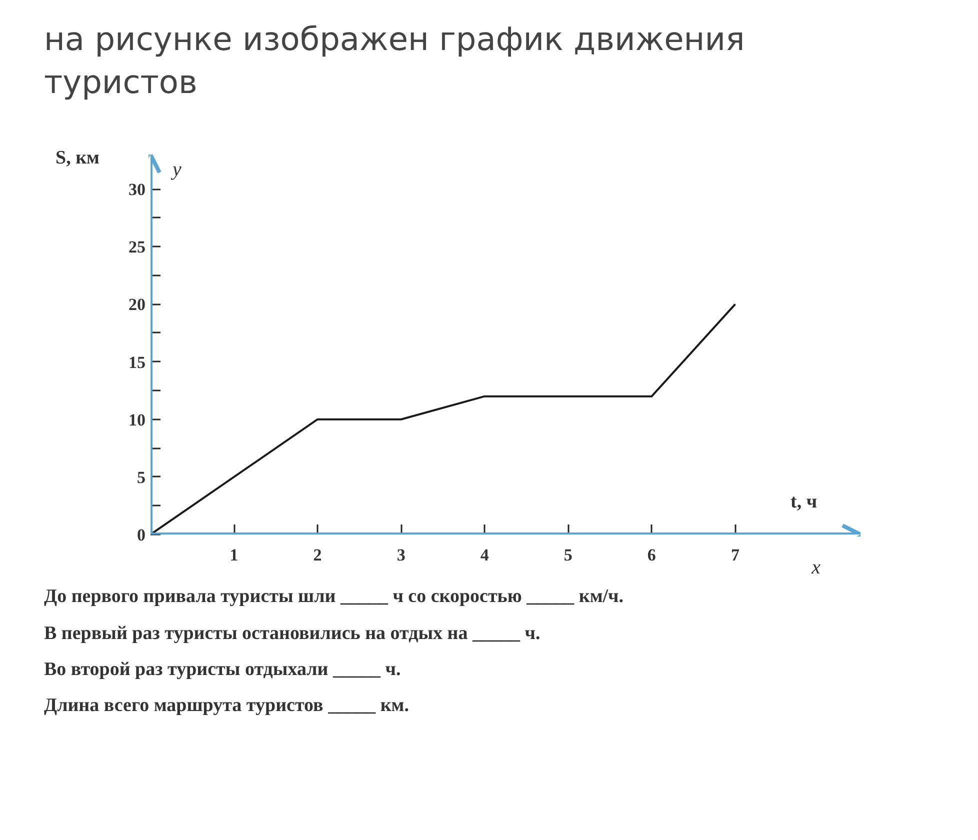  What do you see at coordinates (141, 478) in the screenshot?
I see `y-tick-label: 5` at bounding box center [141, 478].